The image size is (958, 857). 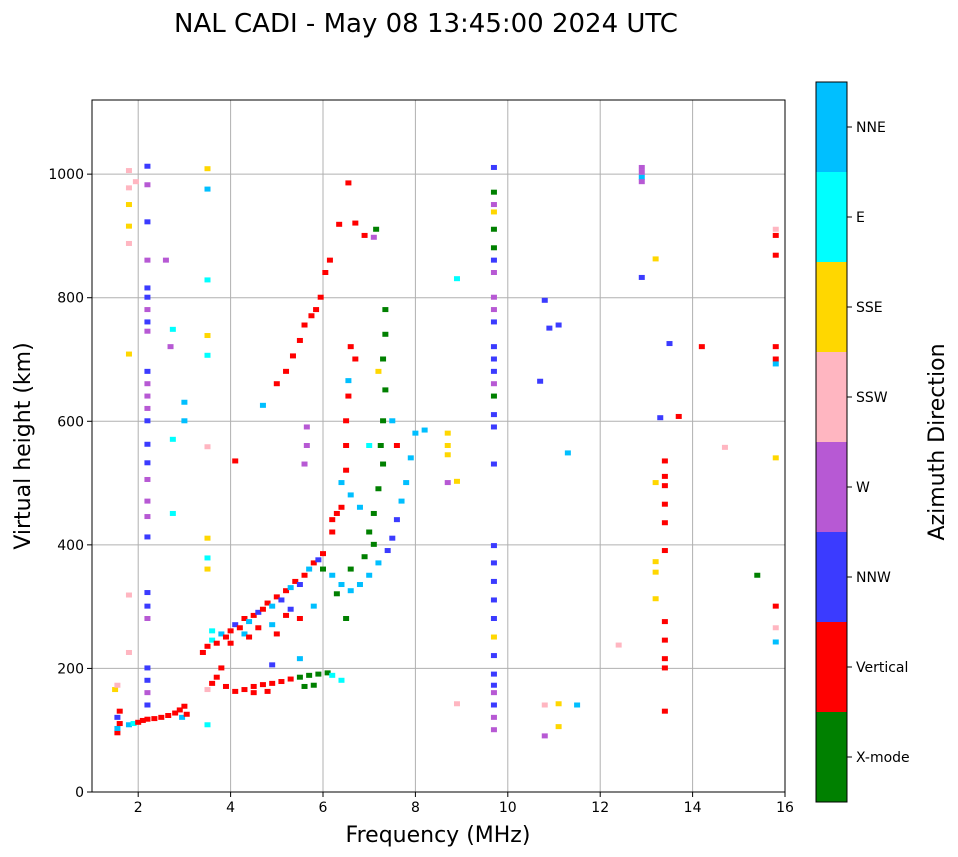 What do you see at coordinates (70, 484) in the screenshot?
I see `y-axis-ticks: 0 200 400 600 800 1000` at bounding box center [70, 484].